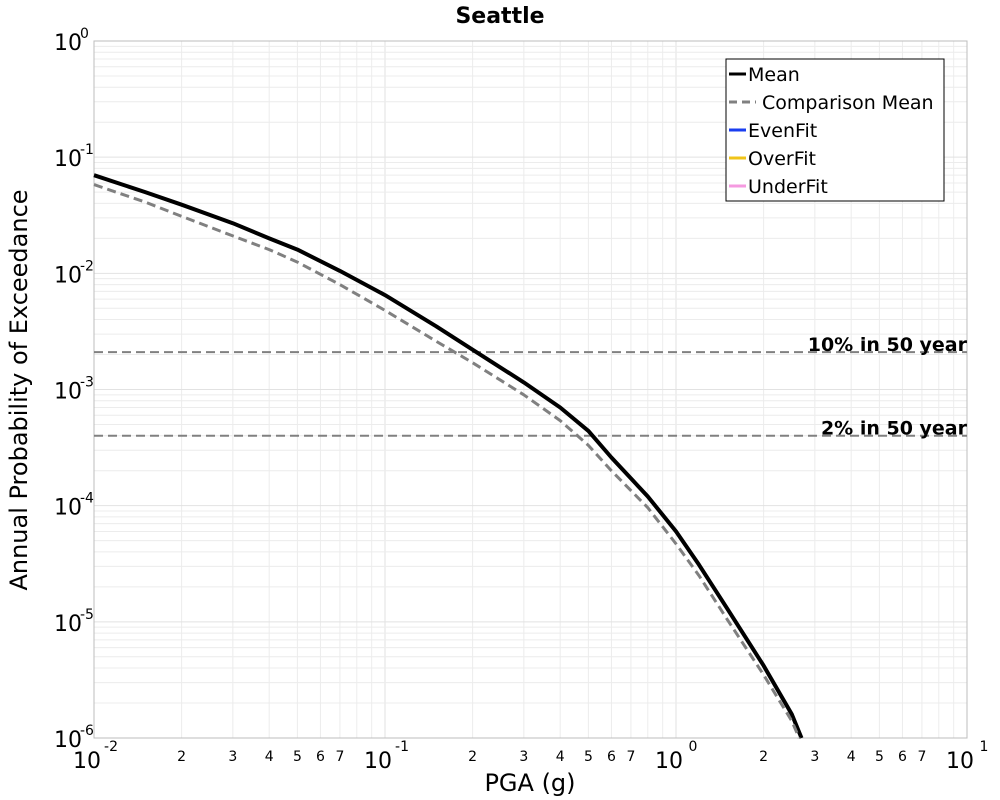  What do you see at coordinates (87, 499) in the screenshot?
I see `y-major-tick-exponent: -4` at bounding box center [87, 499].